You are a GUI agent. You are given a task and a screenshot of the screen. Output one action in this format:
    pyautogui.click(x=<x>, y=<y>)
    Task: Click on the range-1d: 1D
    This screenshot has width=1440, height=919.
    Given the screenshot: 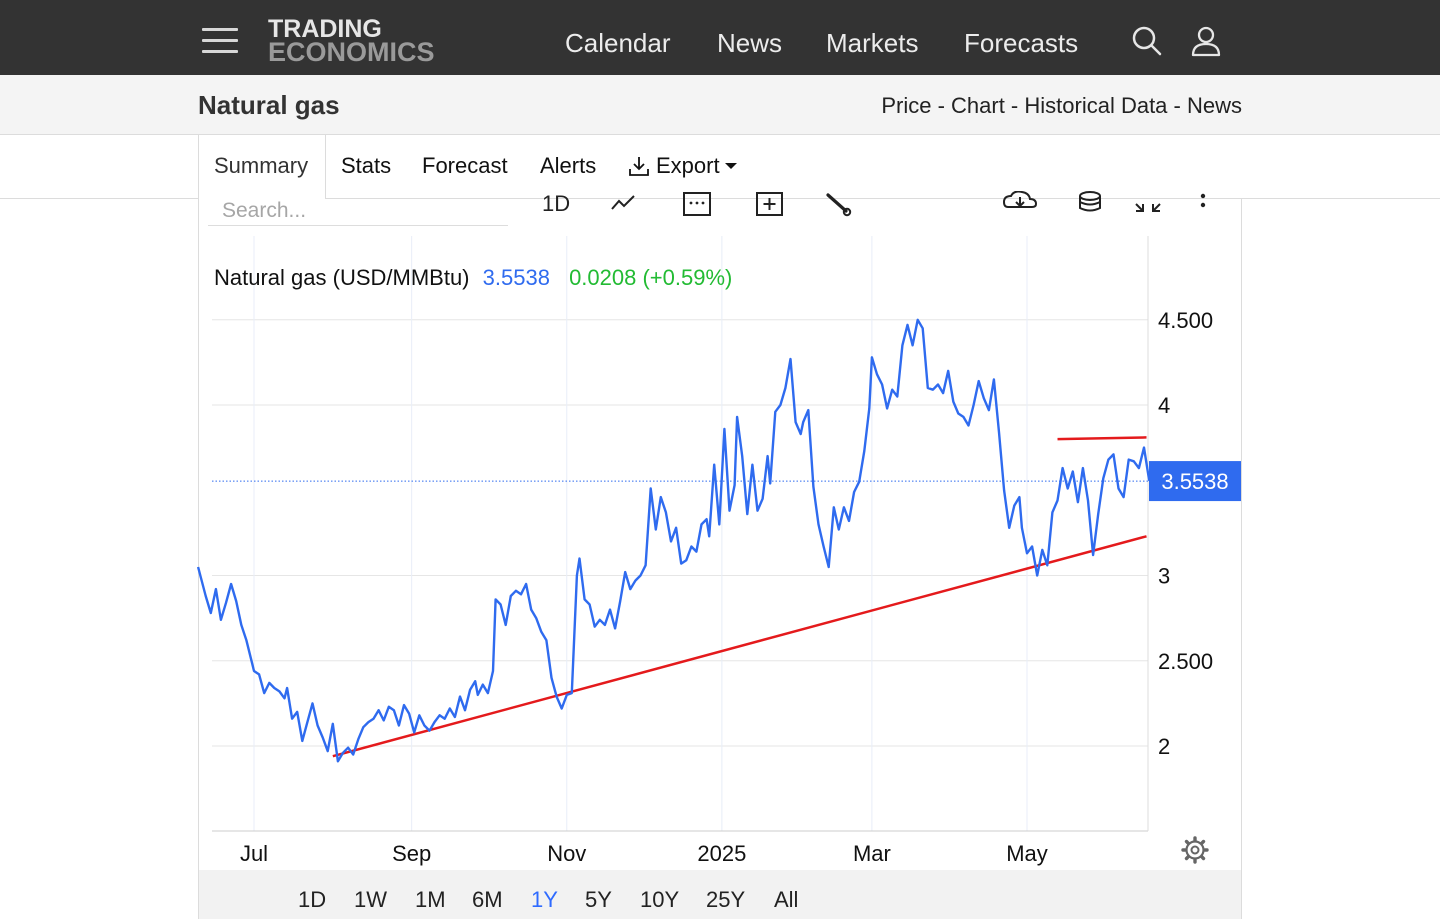 What is the action you would take?
    pyautogui.click(x=312, y=899)
    